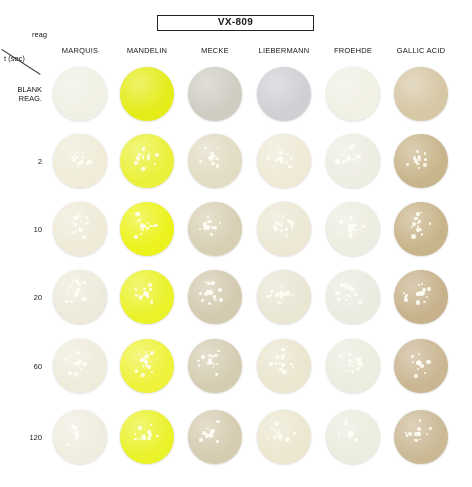 Image resolution: width=472 pixels, height=487 pixels. Describe the element at coordinates (215, 50) in the screenshot. I see `column-header-mecke: MECKE` at that location.